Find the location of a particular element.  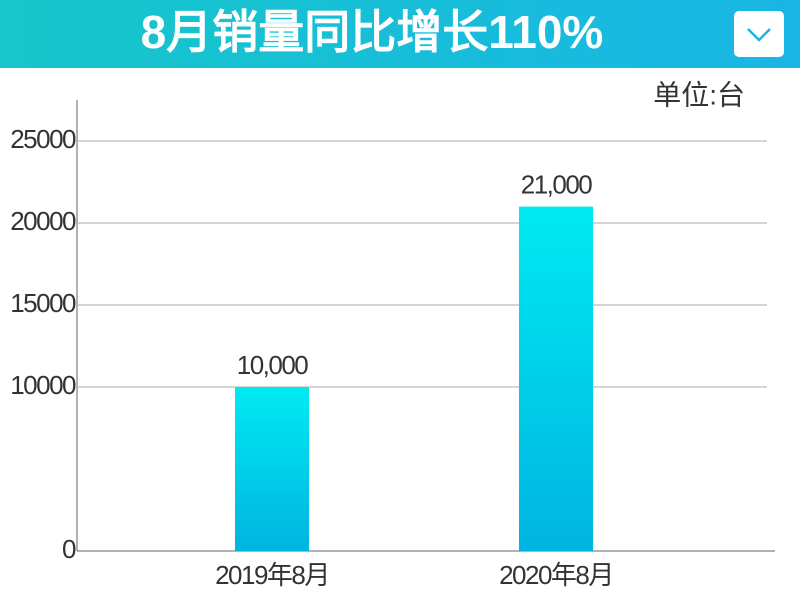

header-bar is located at coordinates (400, 34).